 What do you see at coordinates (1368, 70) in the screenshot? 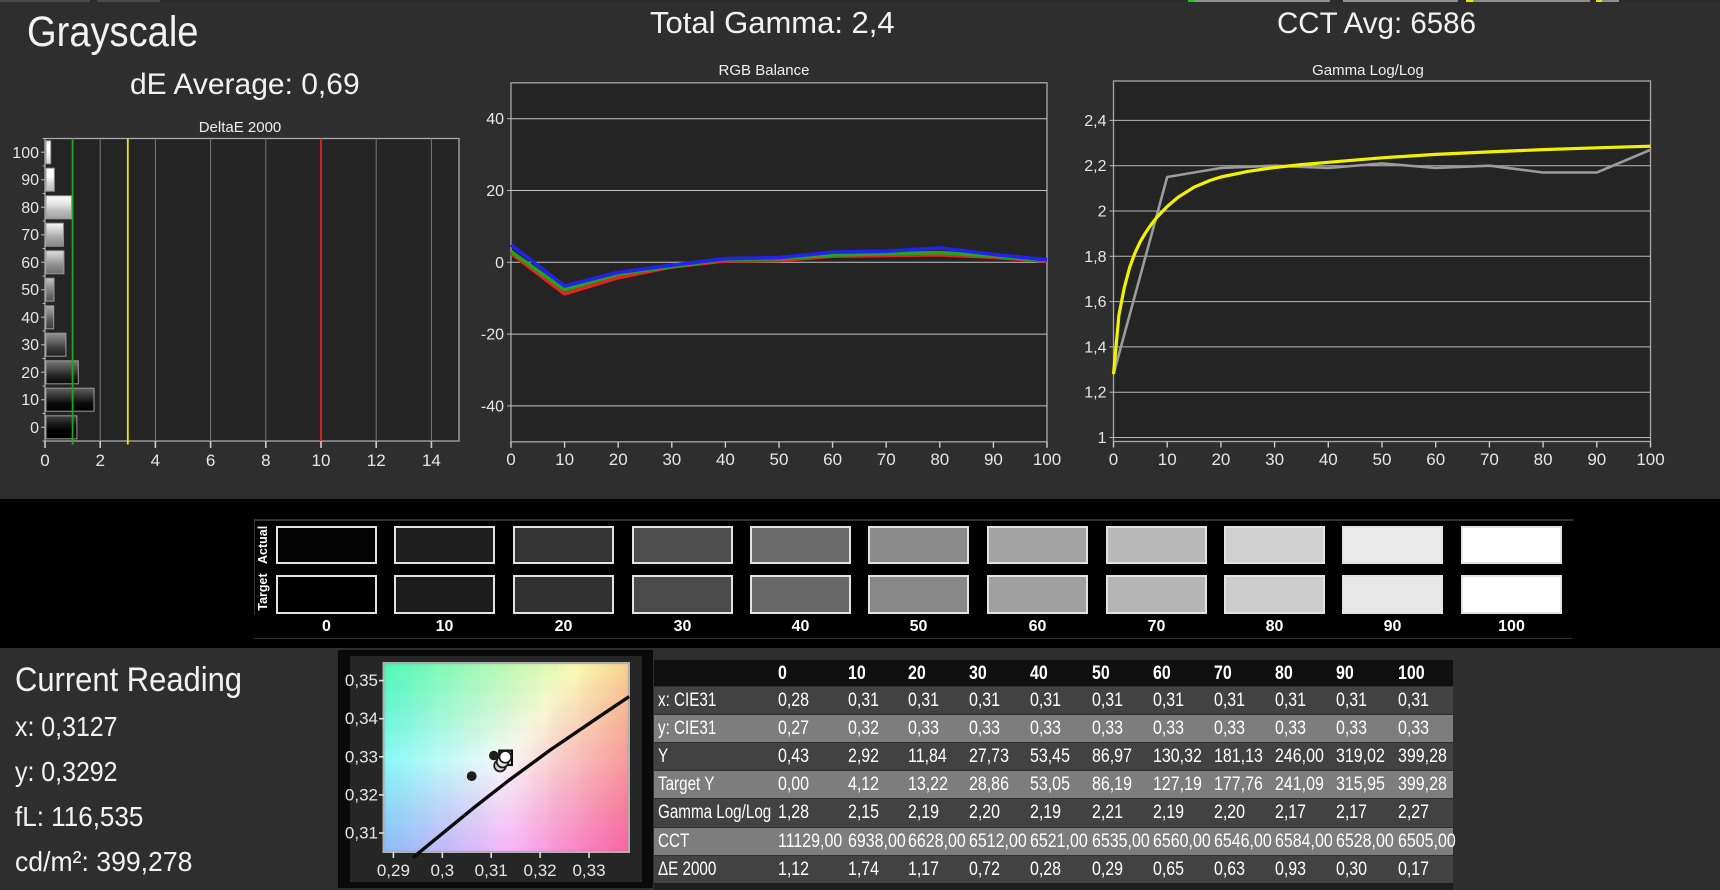
I see `svg-text: Gamma Log/Log` at bounding box center [1368, 70].